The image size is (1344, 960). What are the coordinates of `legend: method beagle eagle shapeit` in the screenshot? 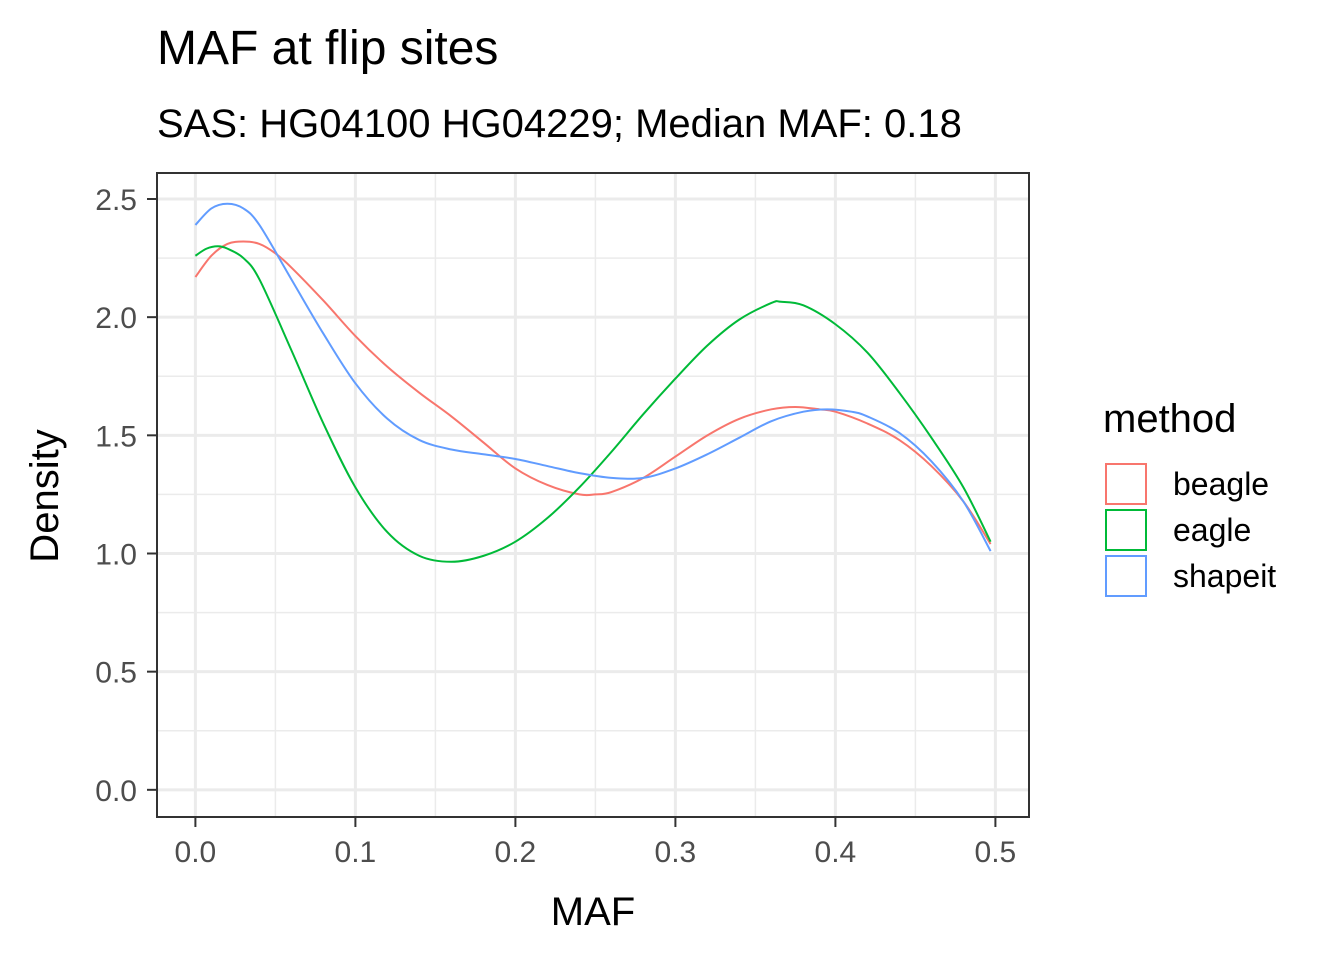 It's located at (1189, 497).